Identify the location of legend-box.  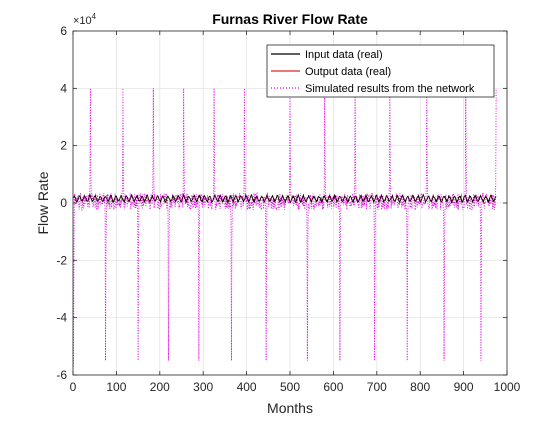
(380, 71).